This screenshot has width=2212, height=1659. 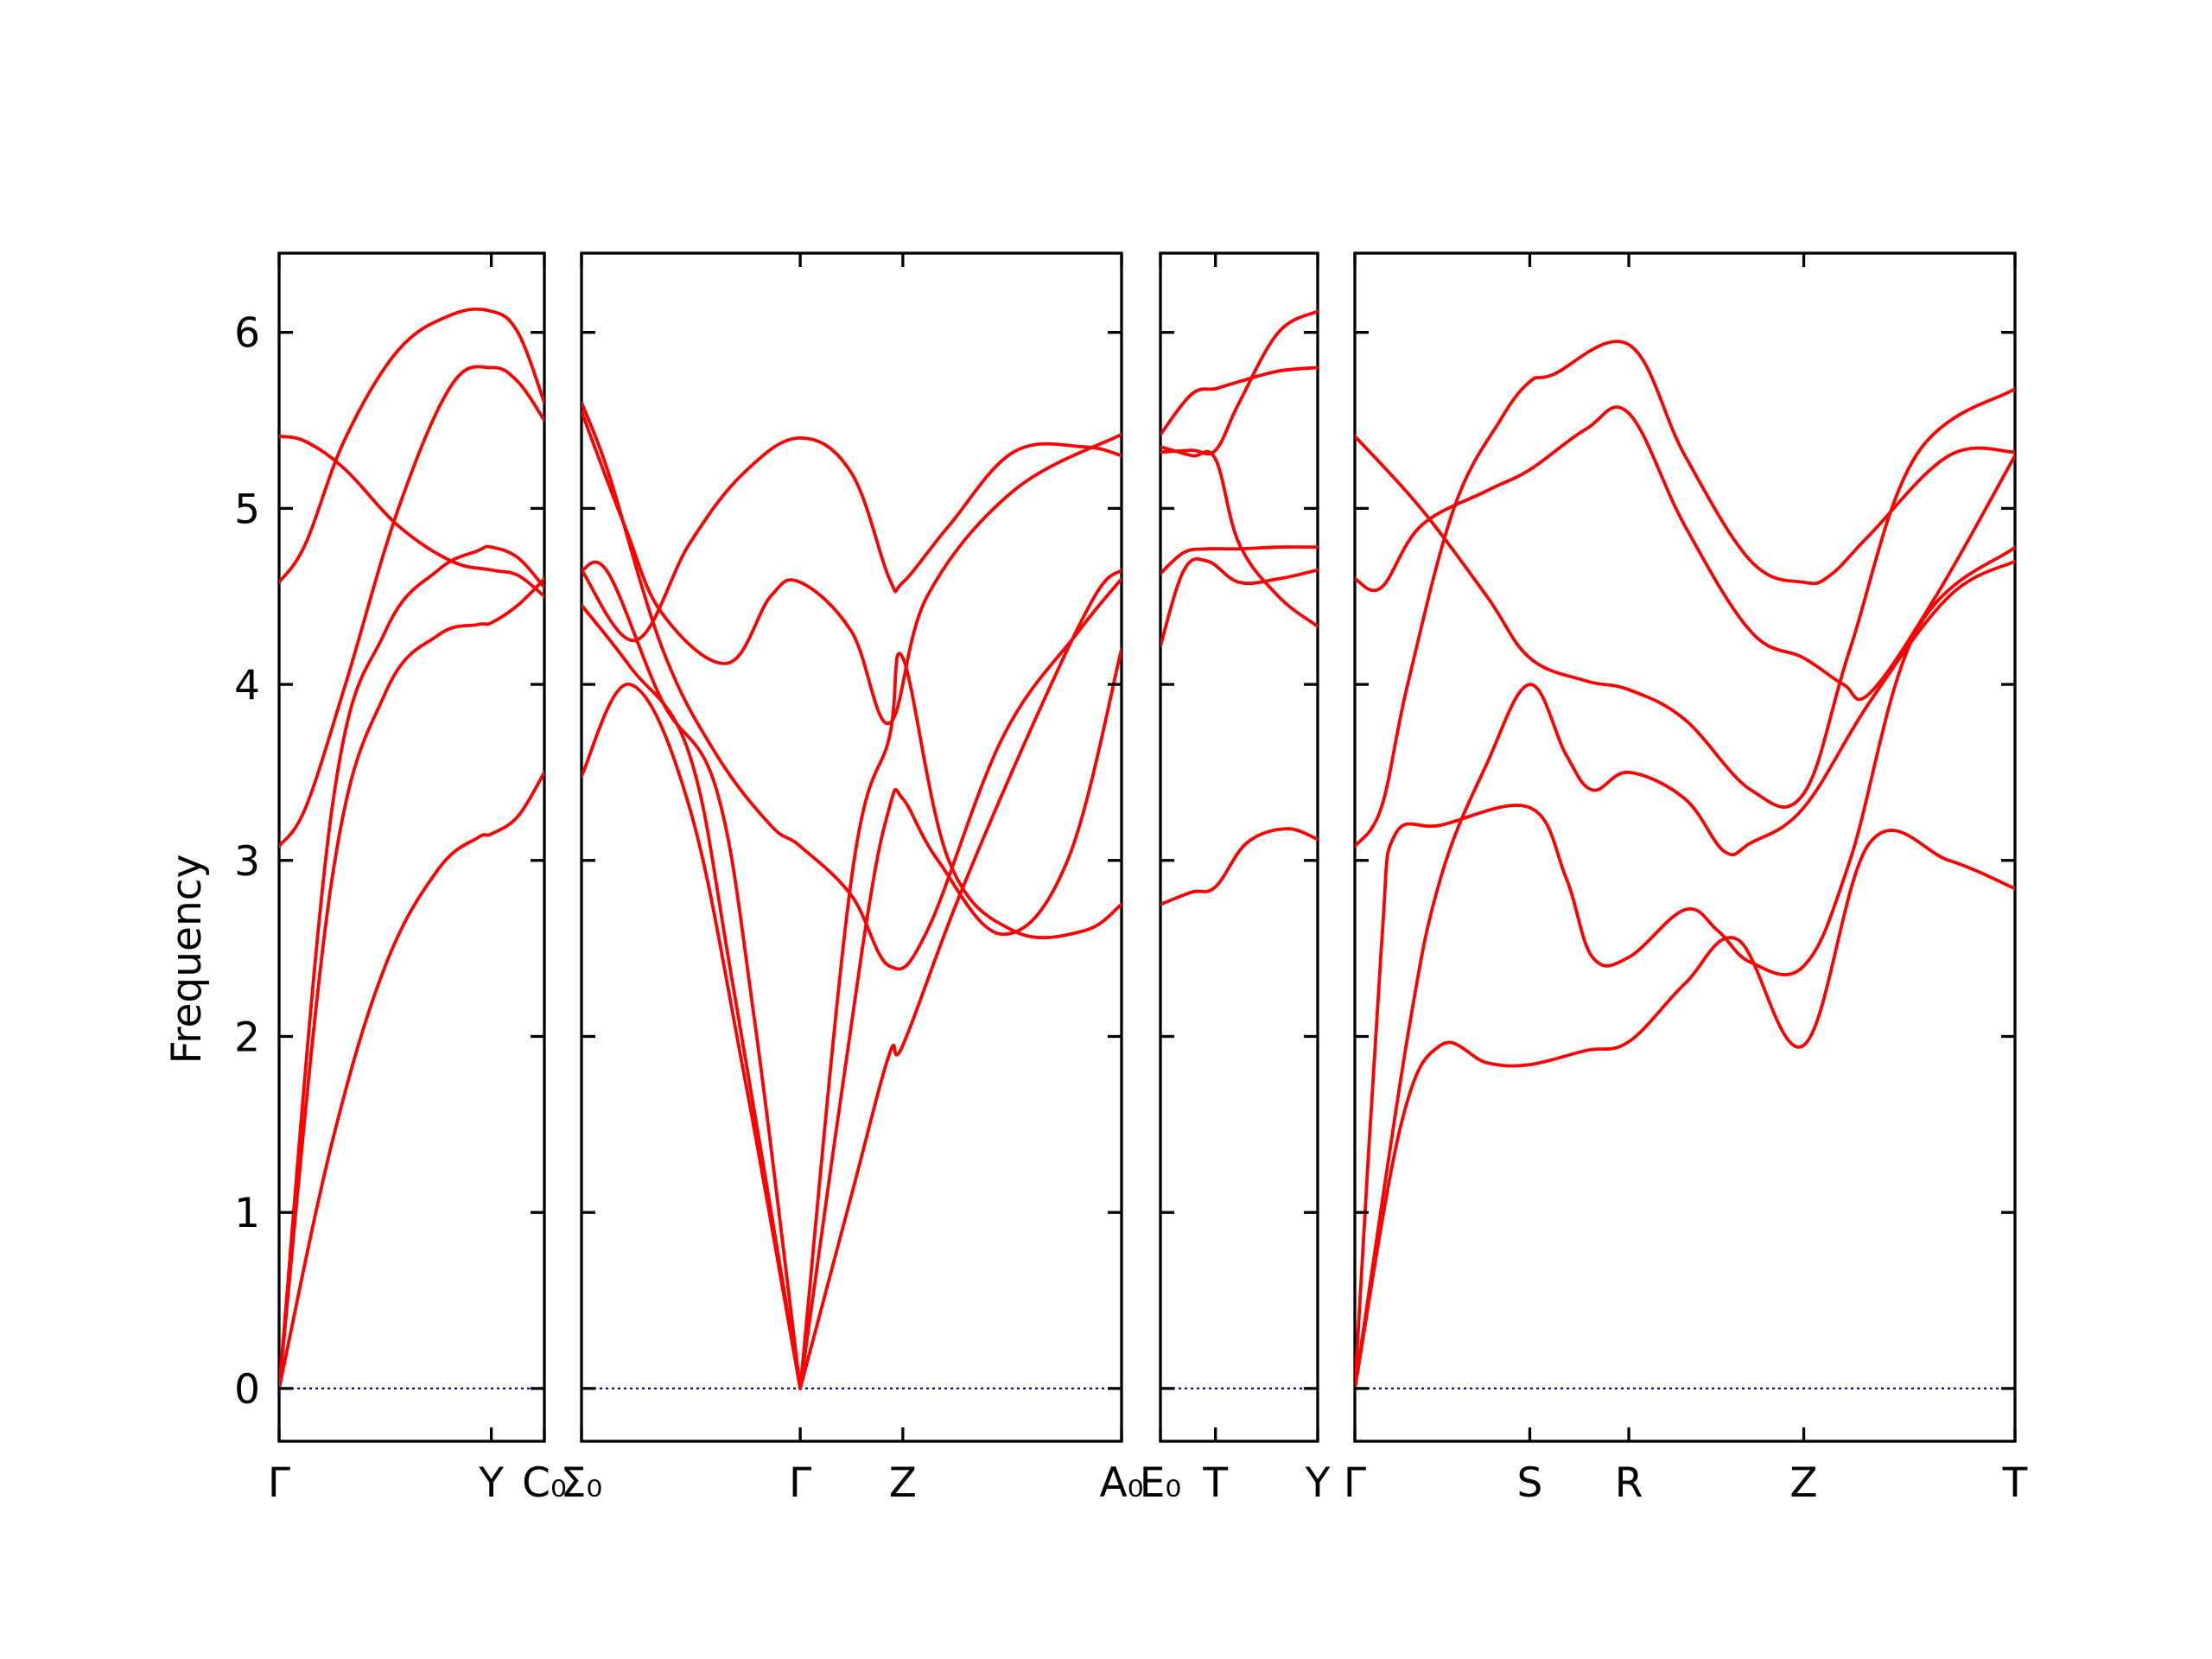 I want to click on panel-p1-bands, so click(x=411, y=848).